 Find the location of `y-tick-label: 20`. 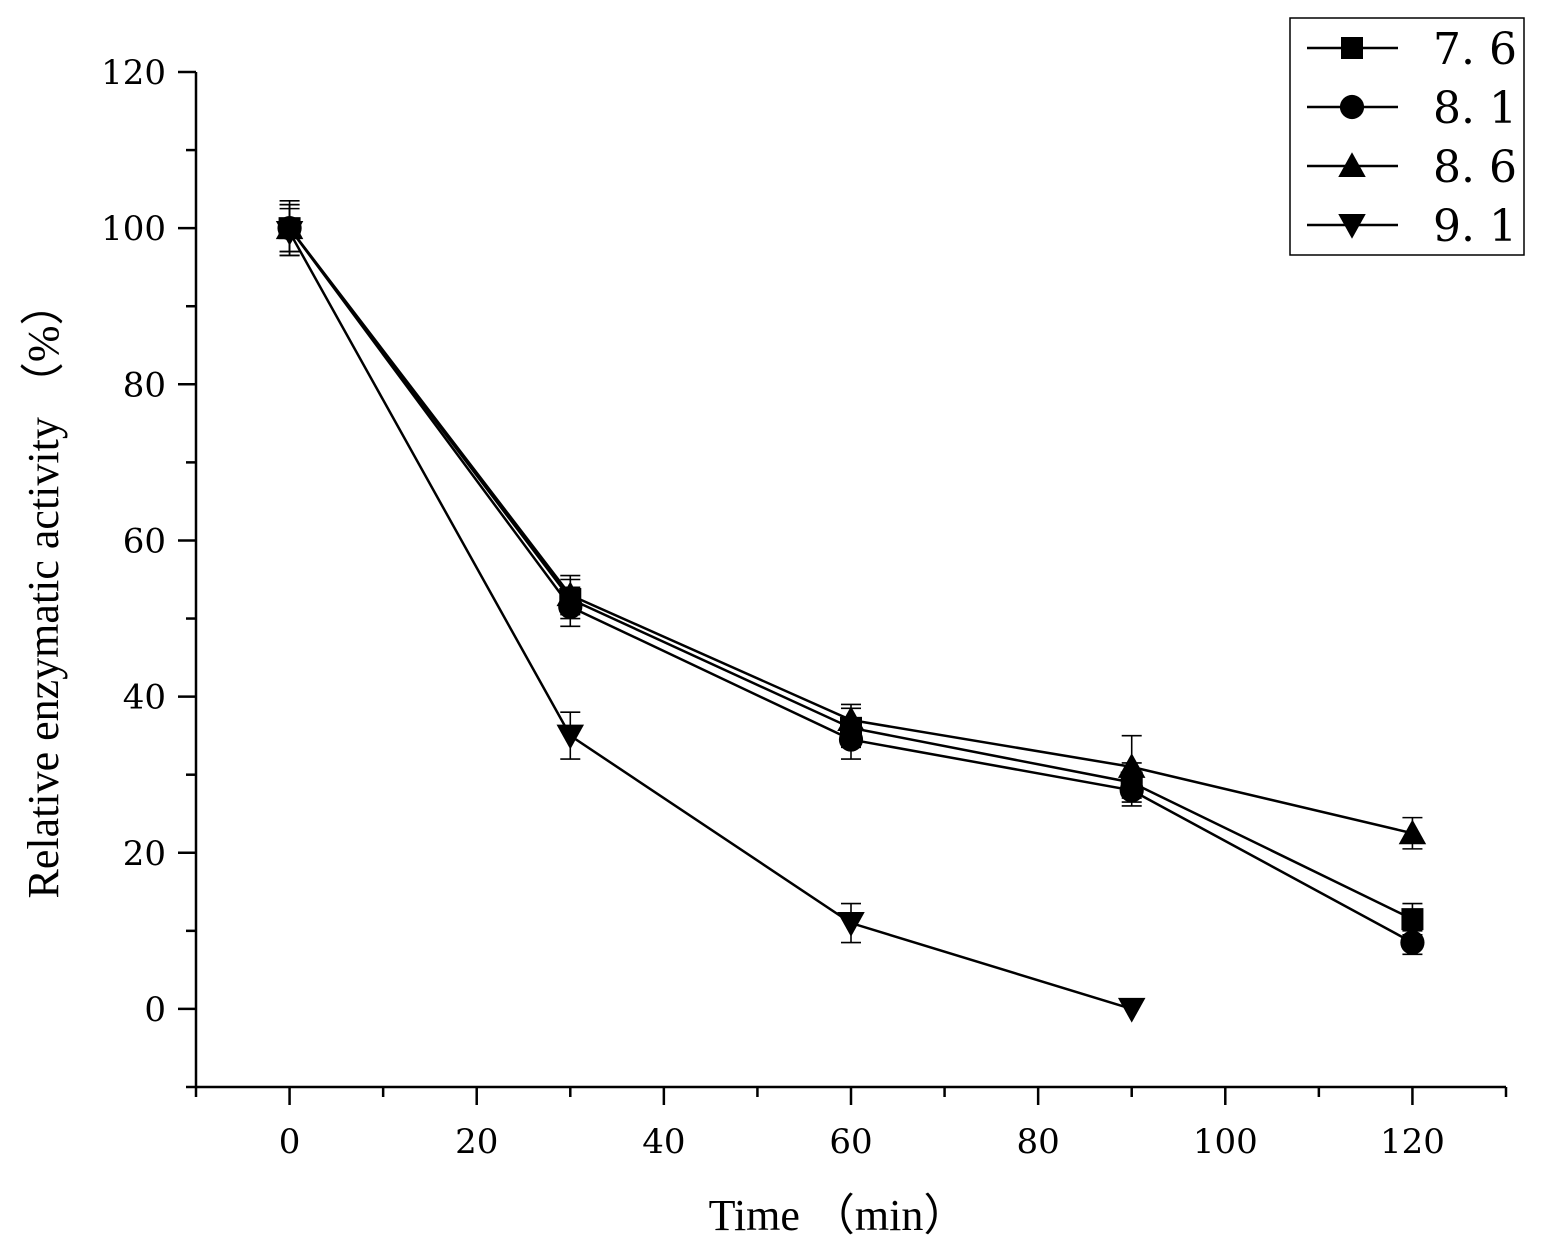

y-tick-label: 20 is located at coordinates (144, 854).